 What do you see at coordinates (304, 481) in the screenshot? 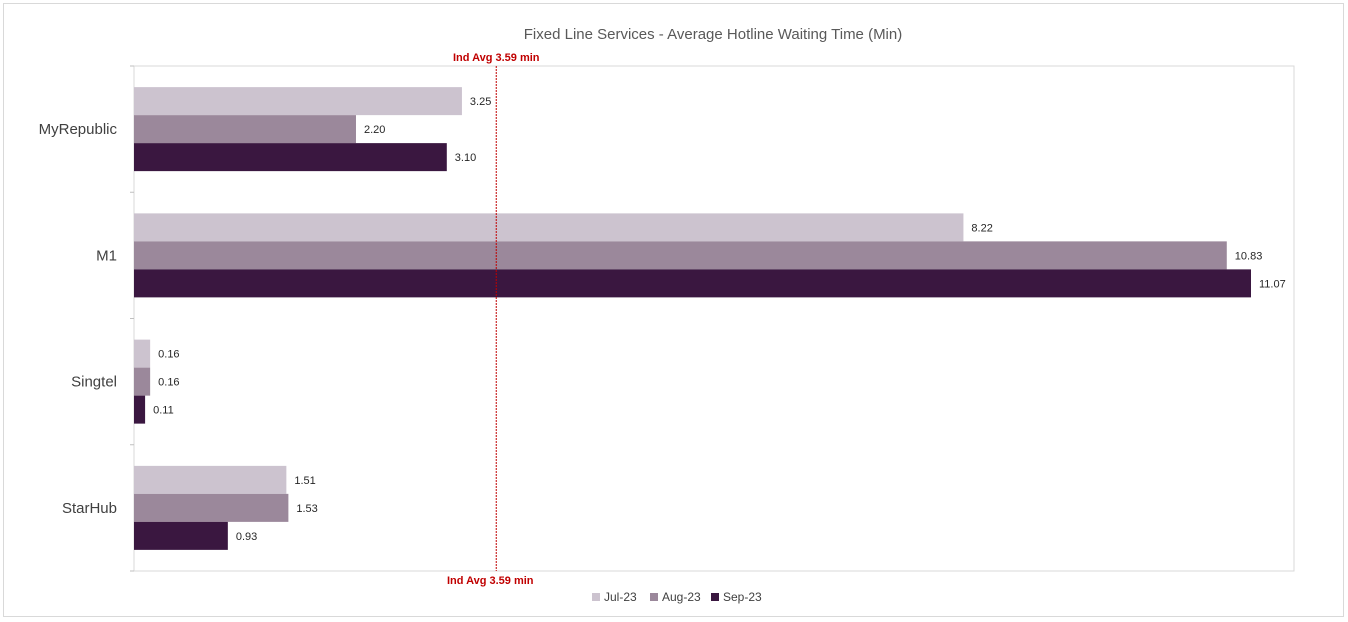
I see `data-label-starhub-jul-23: 1.51` at bounding box center [304, 481].